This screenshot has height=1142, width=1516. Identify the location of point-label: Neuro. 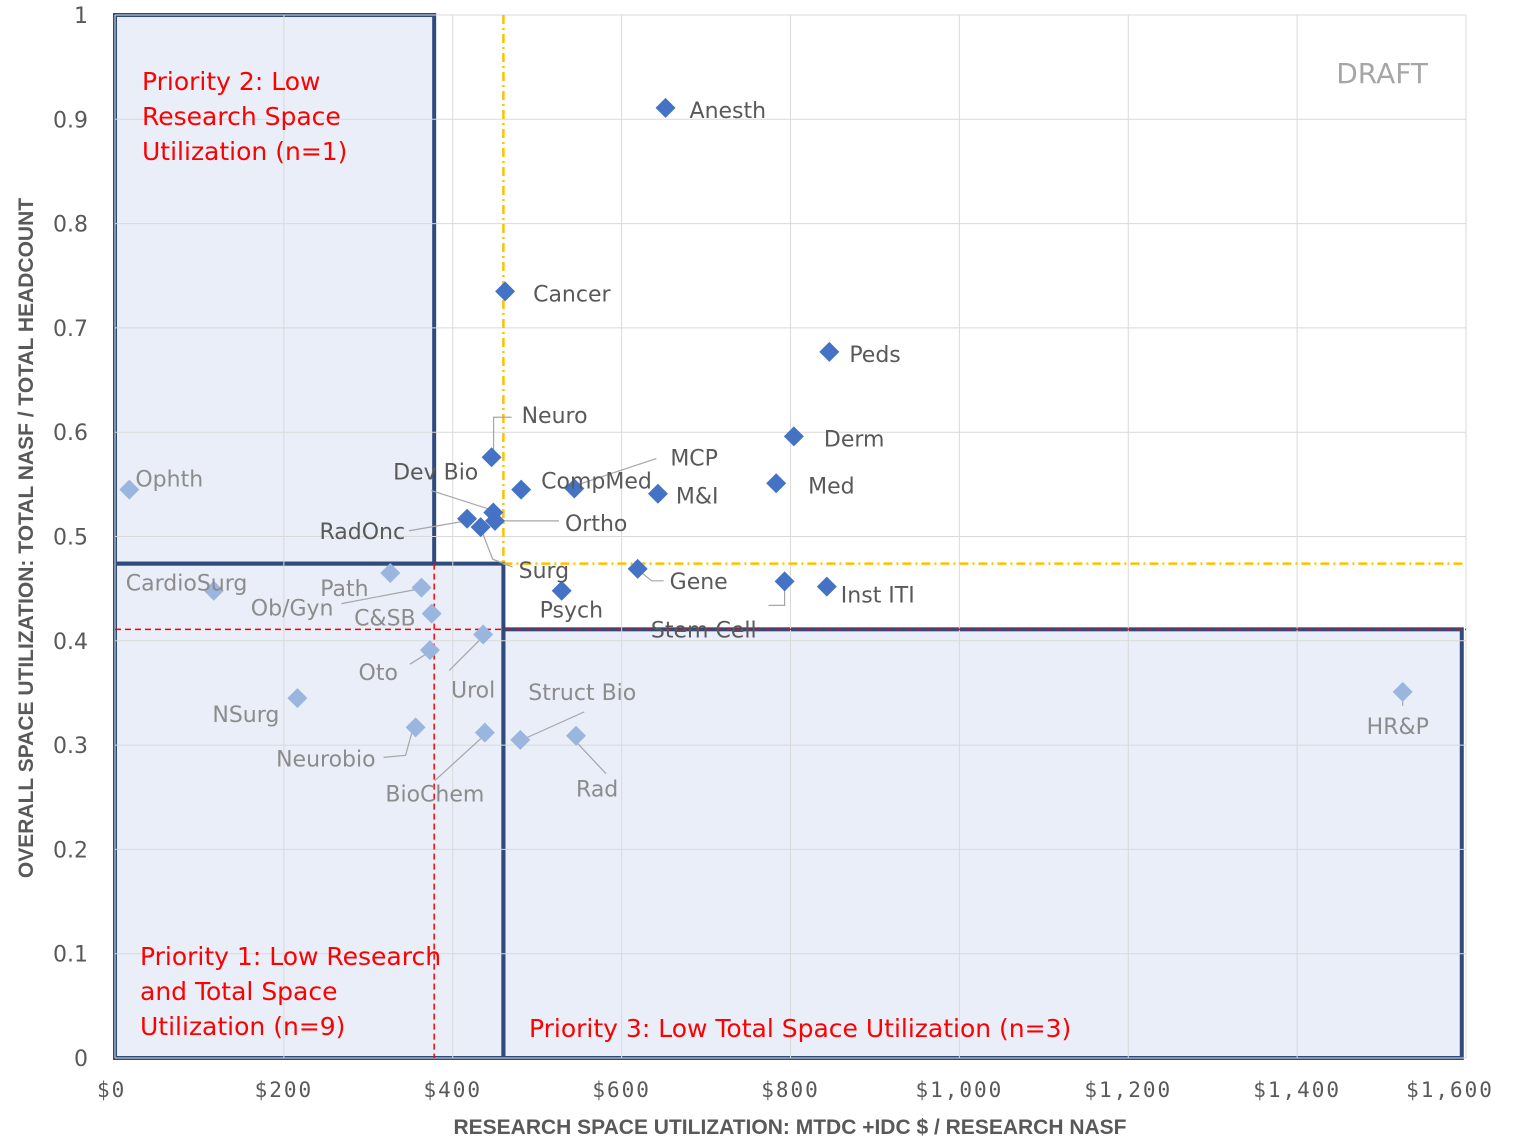
(555, 416).